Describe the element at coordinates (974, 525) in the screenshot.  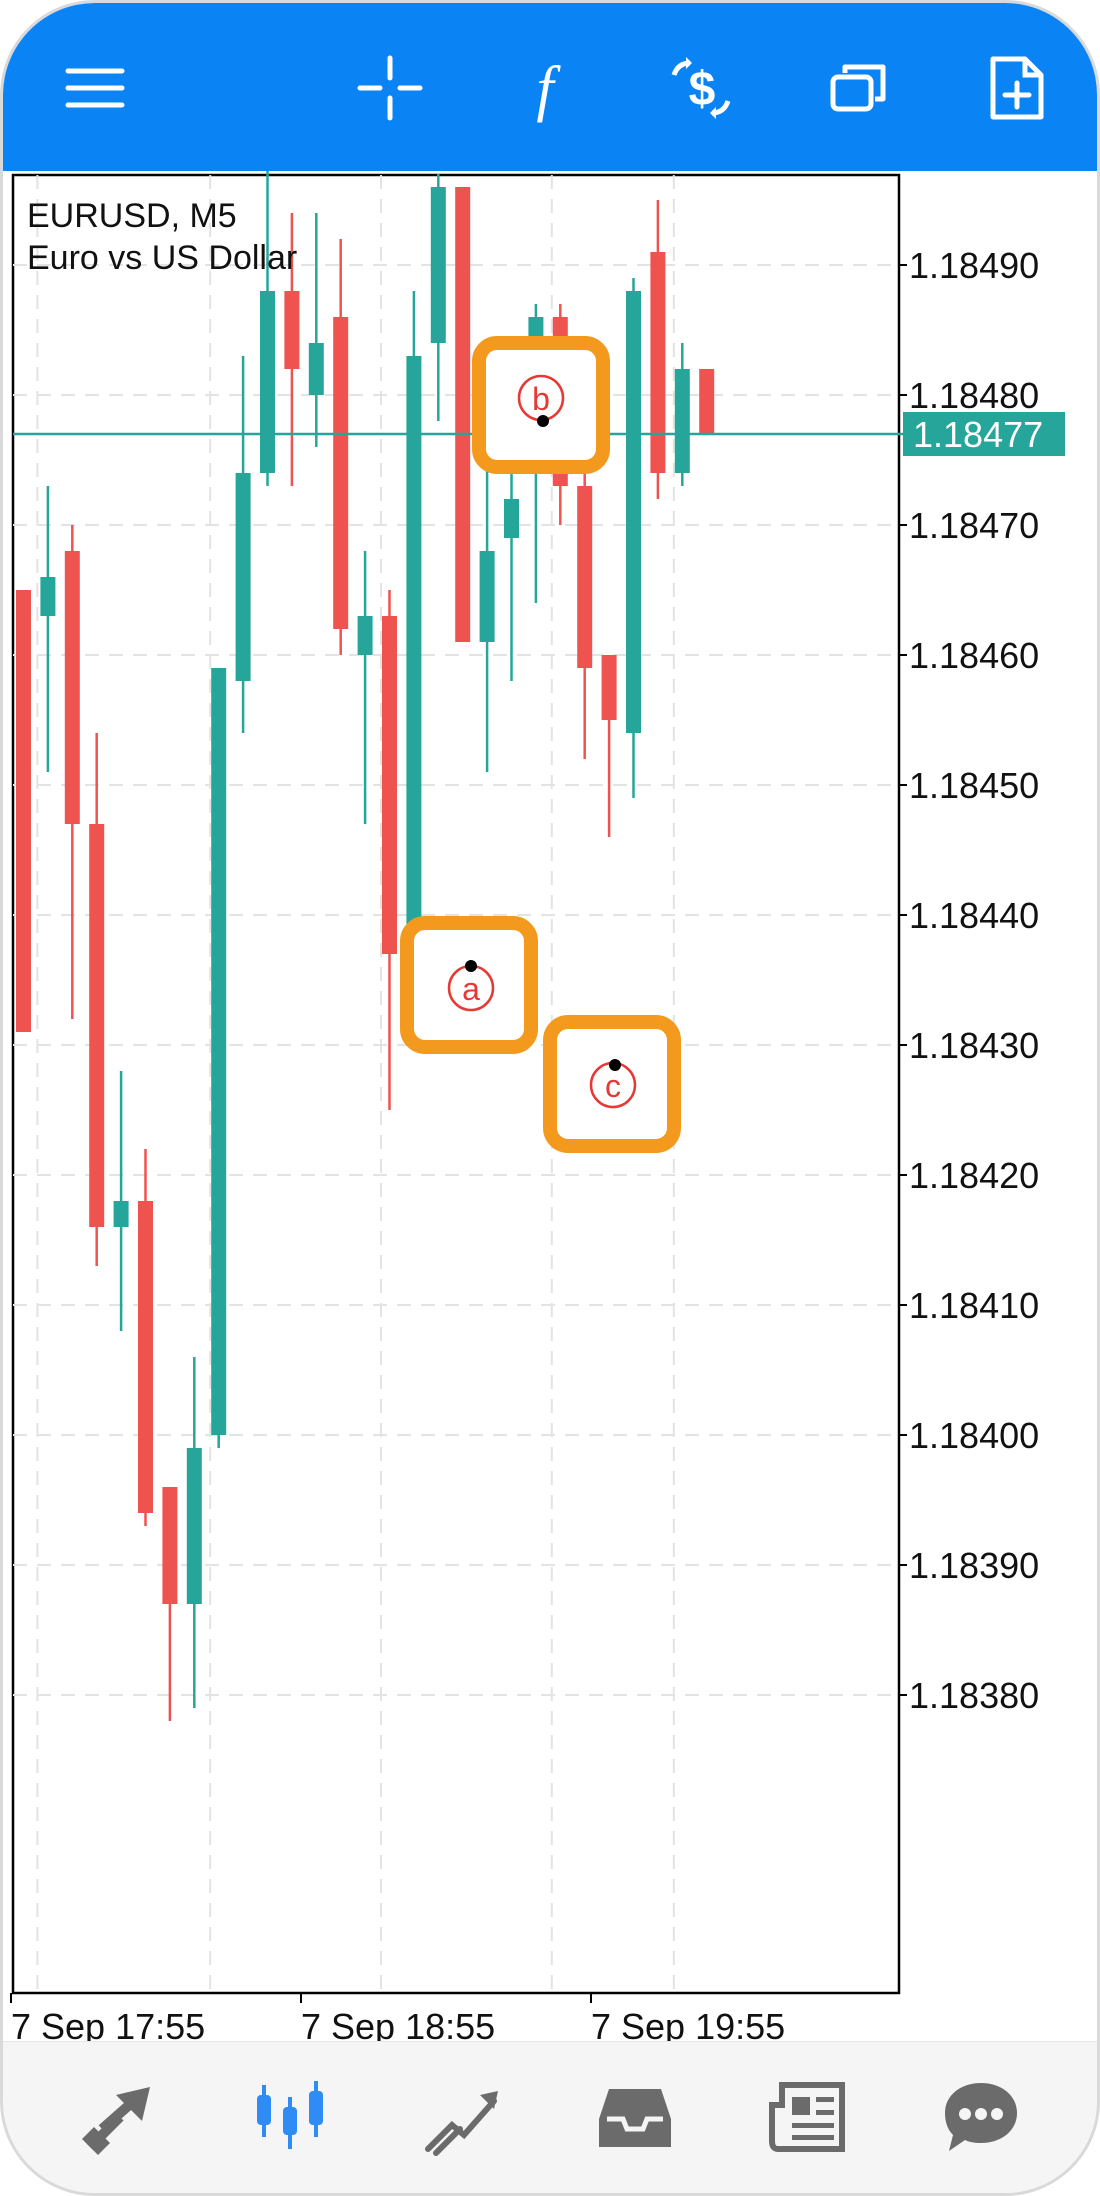
I see `y-tick-label: 1.18470` at that location.